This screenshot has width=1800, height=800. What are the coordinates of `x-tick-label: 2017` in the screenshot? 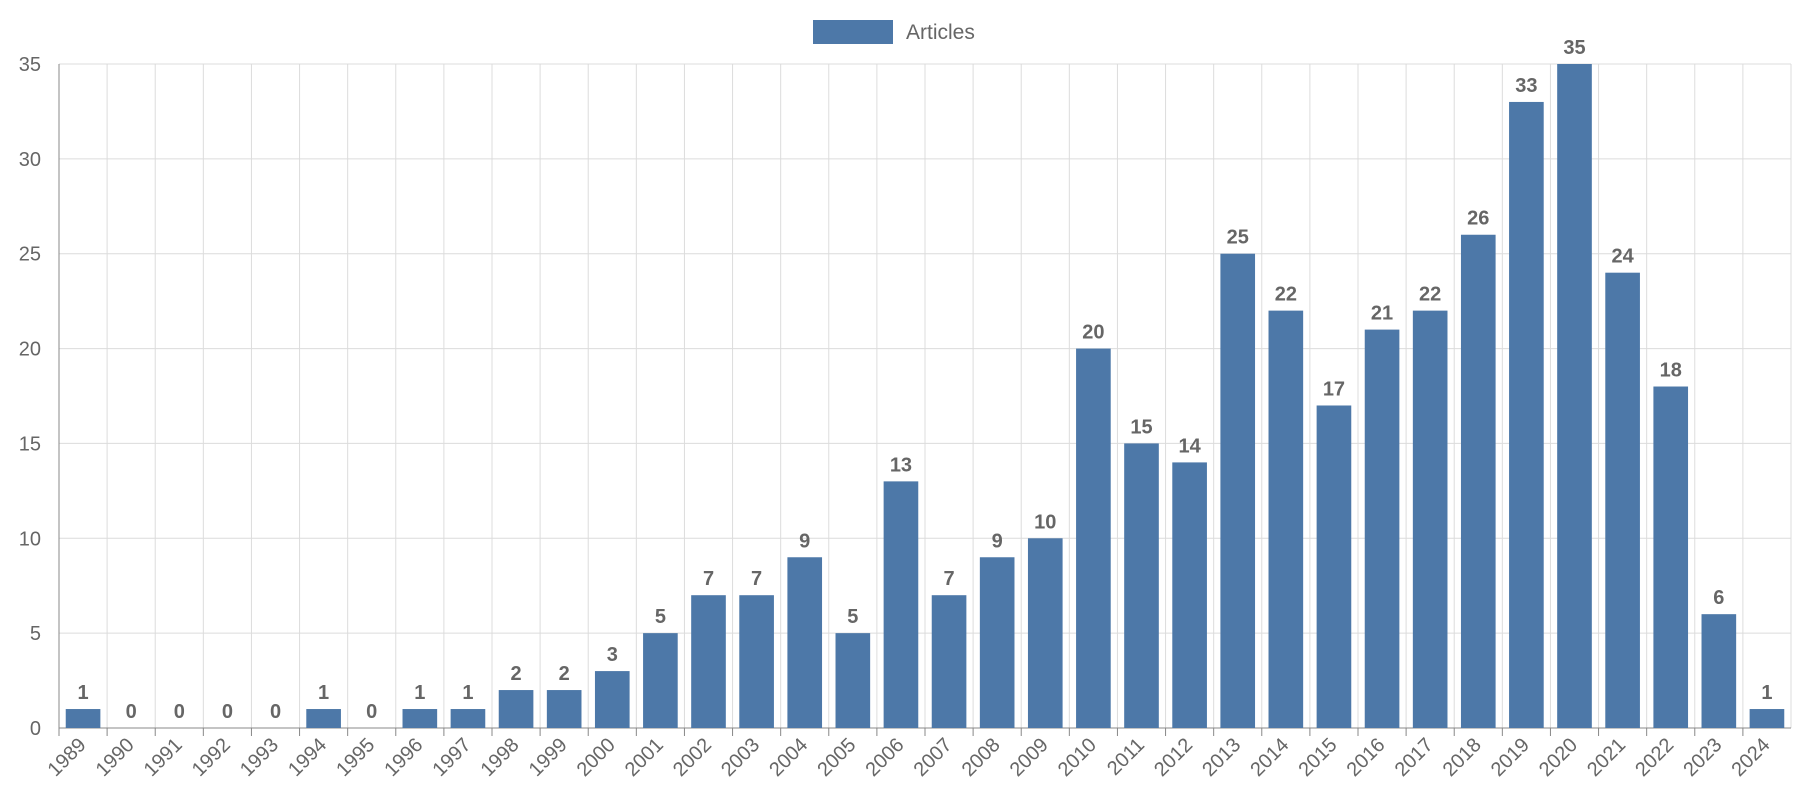 It's located at (1414, 757).